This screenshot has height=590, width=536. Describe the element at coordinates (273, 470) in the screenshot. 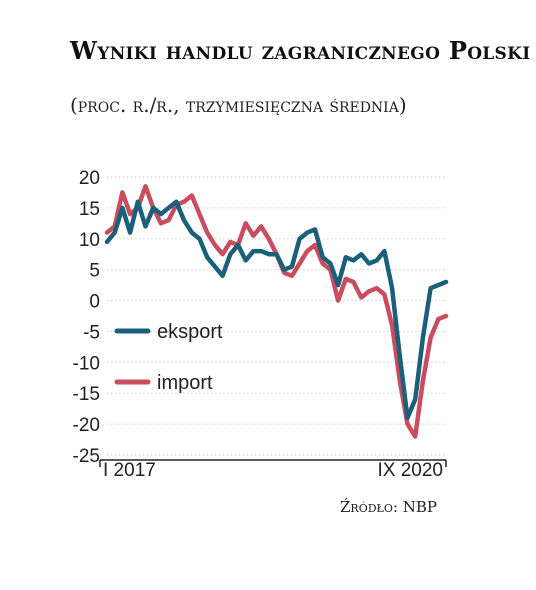

I see `x-axis: I 2017 IX 2020` at that location.